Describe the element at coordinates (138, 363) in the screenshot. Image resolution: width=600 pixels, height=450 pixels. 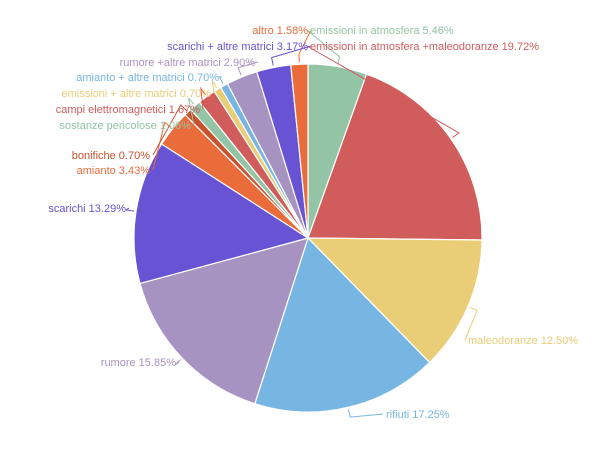
I see `slice-label-rumore: rumore 15.85%` at that location.